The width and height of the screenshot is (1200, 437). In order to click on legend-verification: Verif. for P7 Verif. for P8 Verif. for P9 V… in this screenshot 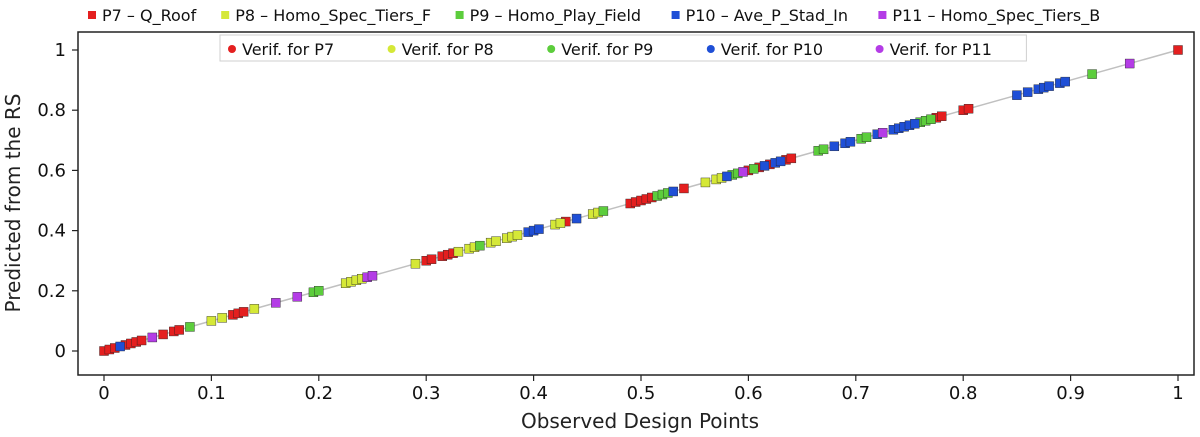, I will do `click(623, 48)`.